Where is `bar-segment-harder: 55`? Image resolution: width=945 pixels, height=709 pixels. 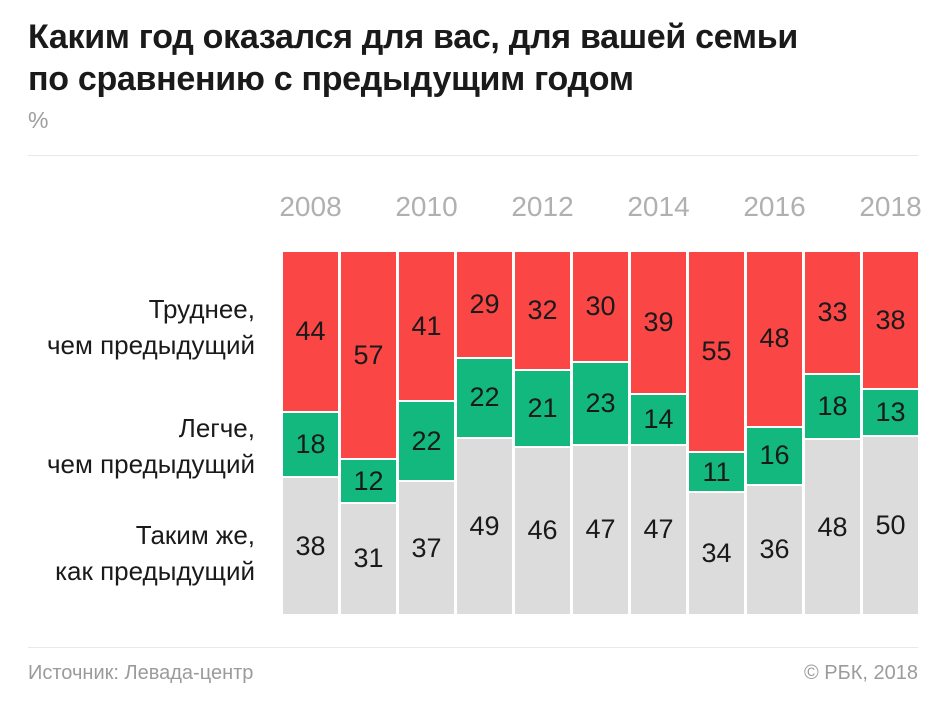 bar-segment-harder: 55 is located at coordinates (716, 352).